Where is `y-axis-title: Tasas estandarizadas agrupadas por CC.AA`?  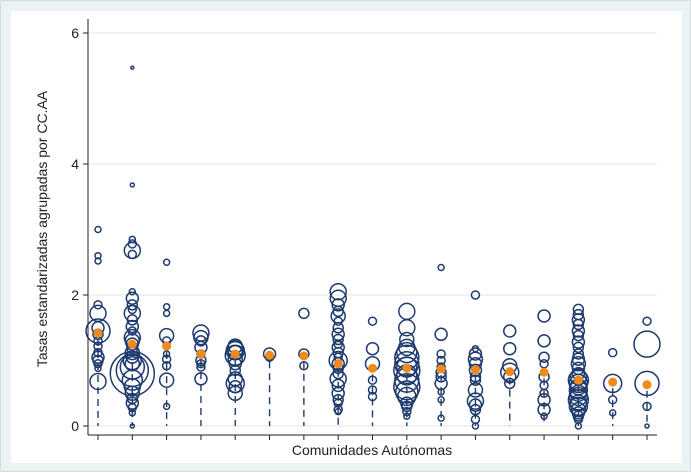
y-axis-title: Tasas estandarizadas agrupadas por CC.AA is located at coordinates (42, 228).